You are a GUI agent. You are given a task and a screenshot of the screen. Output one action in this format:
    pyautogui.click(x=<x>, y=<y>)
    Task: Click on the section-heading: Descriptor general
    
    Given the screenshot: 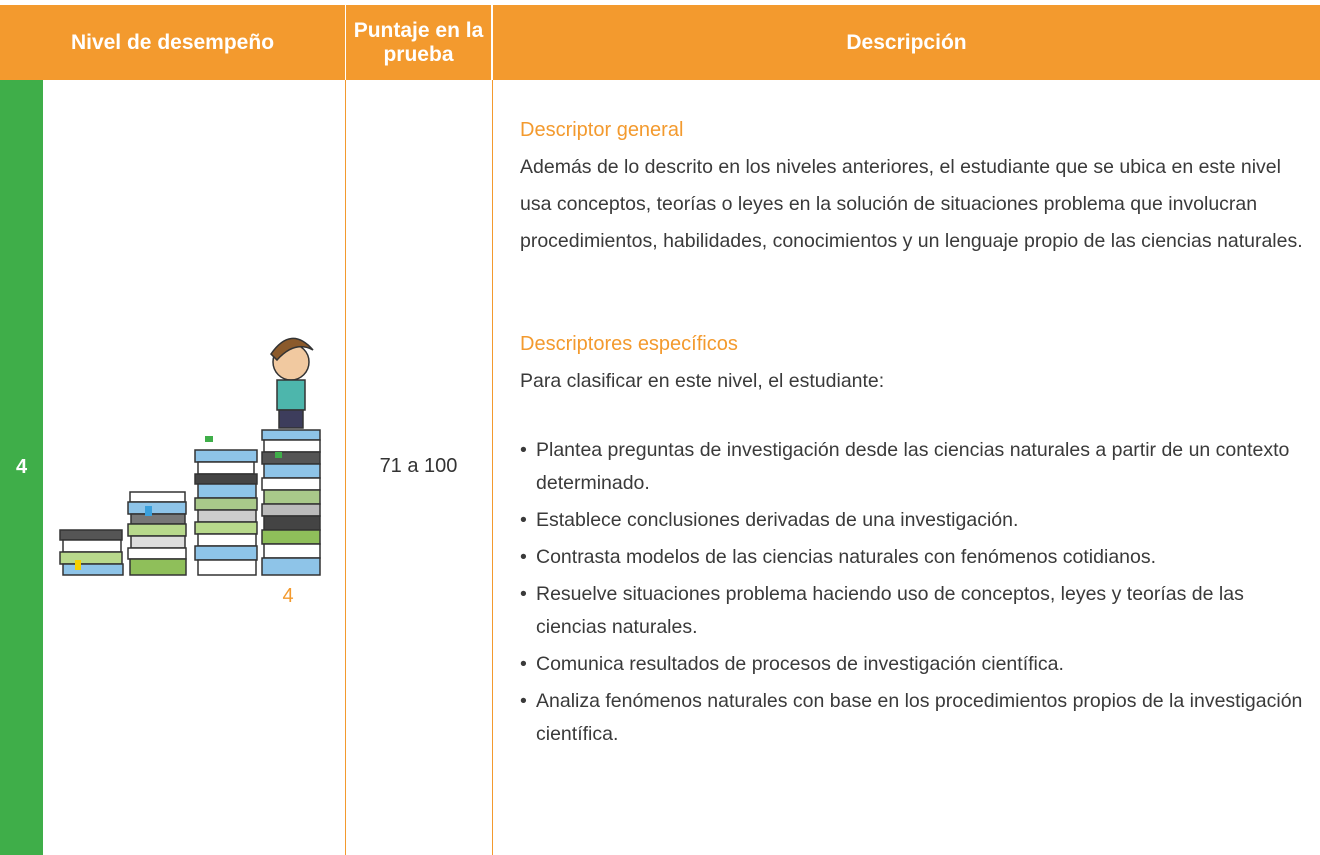 What is the action you would take?
    pyautogui.click(x=602, y=130)
    